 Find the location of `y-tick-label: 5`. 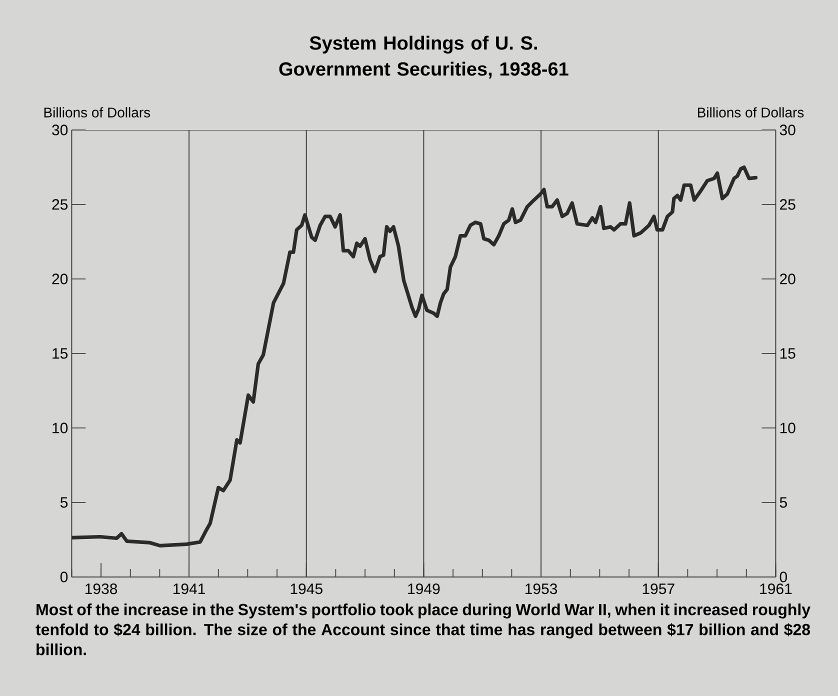

y-tick-label: 5 is located at coordinates (64, 502).